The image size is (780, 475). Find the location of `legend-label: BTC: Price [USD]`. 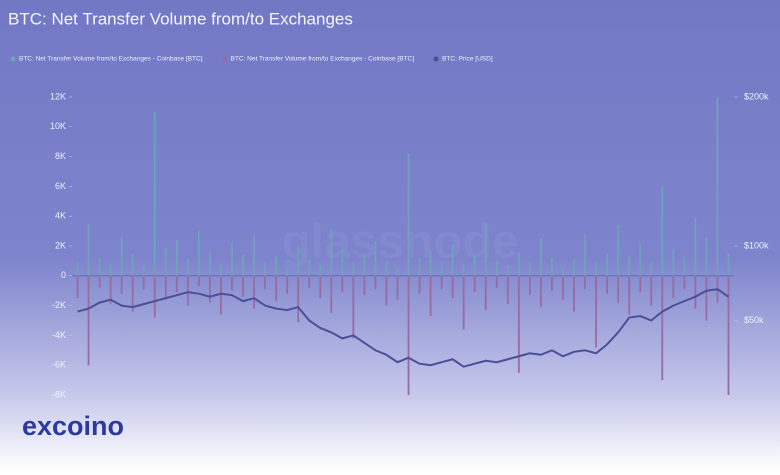

legend-label: BTC: Price [USD] is located at coordinates (467, 59).